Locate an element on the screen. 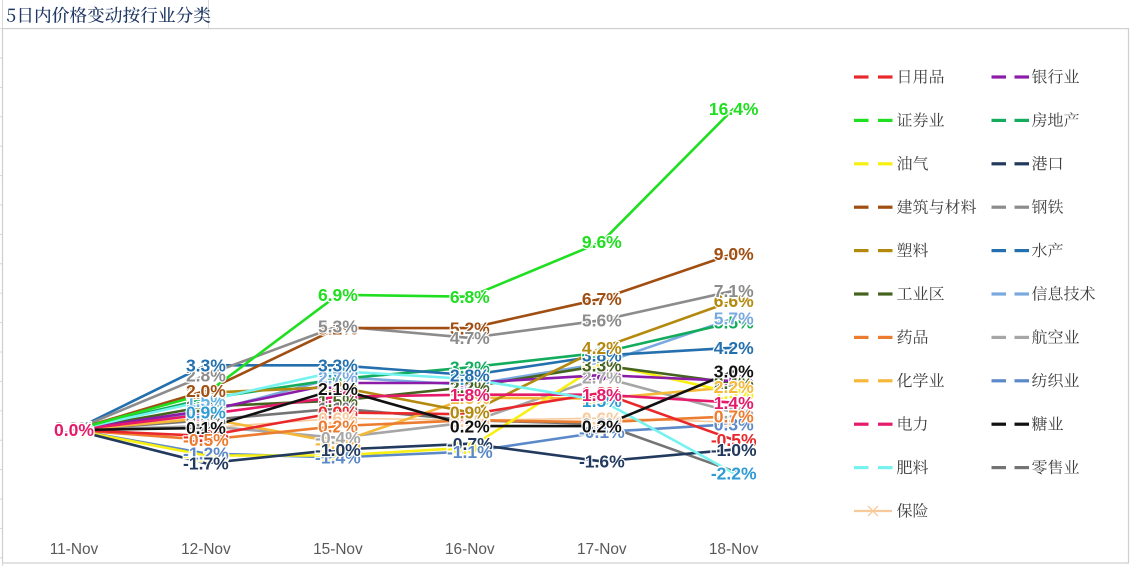 Image resolution: width=1134 pixels, height=566 pixels. svg-text: 1.0% is located at coordinates (206, 411).